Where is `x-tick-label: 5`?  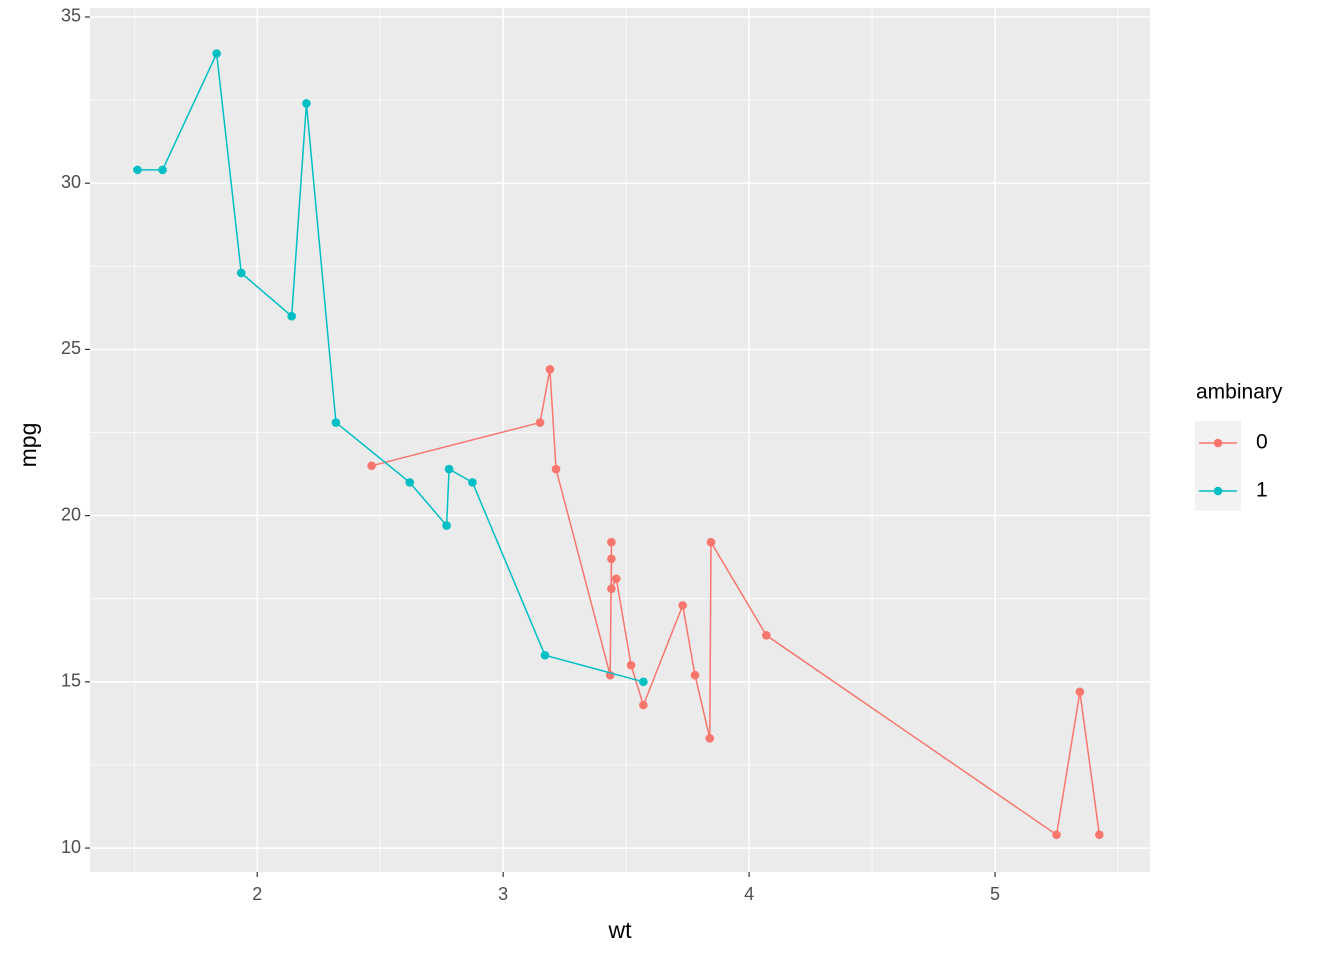 x-tick-label: 5 is located at coordinates (995, 894).